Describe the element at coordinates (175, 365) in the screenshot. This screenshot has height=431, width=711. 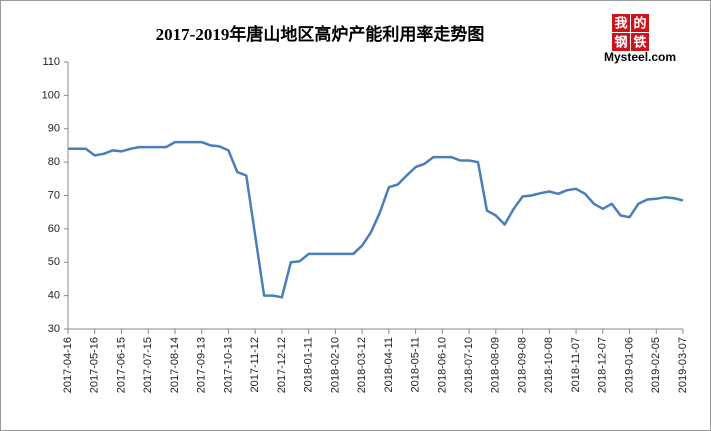
I see `x-tick-label: 2017-08-14` at that location.